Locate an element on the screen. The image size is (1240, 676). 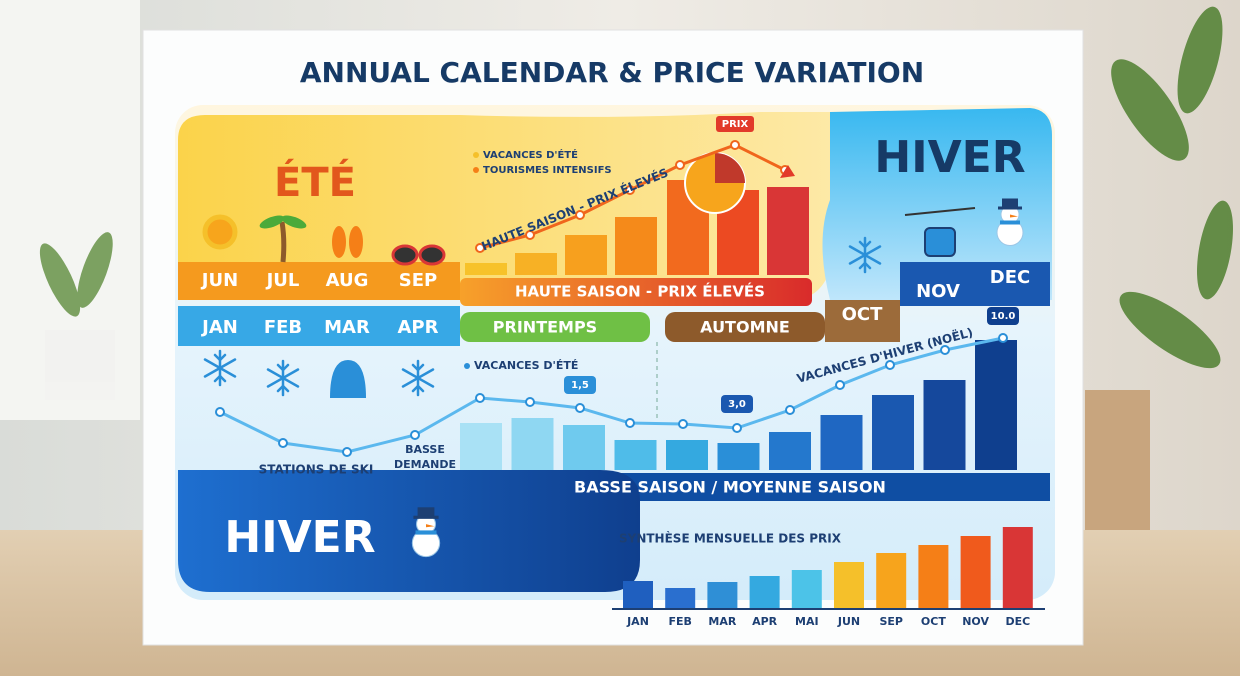
autumn-band is located at coordinates (745, 327).